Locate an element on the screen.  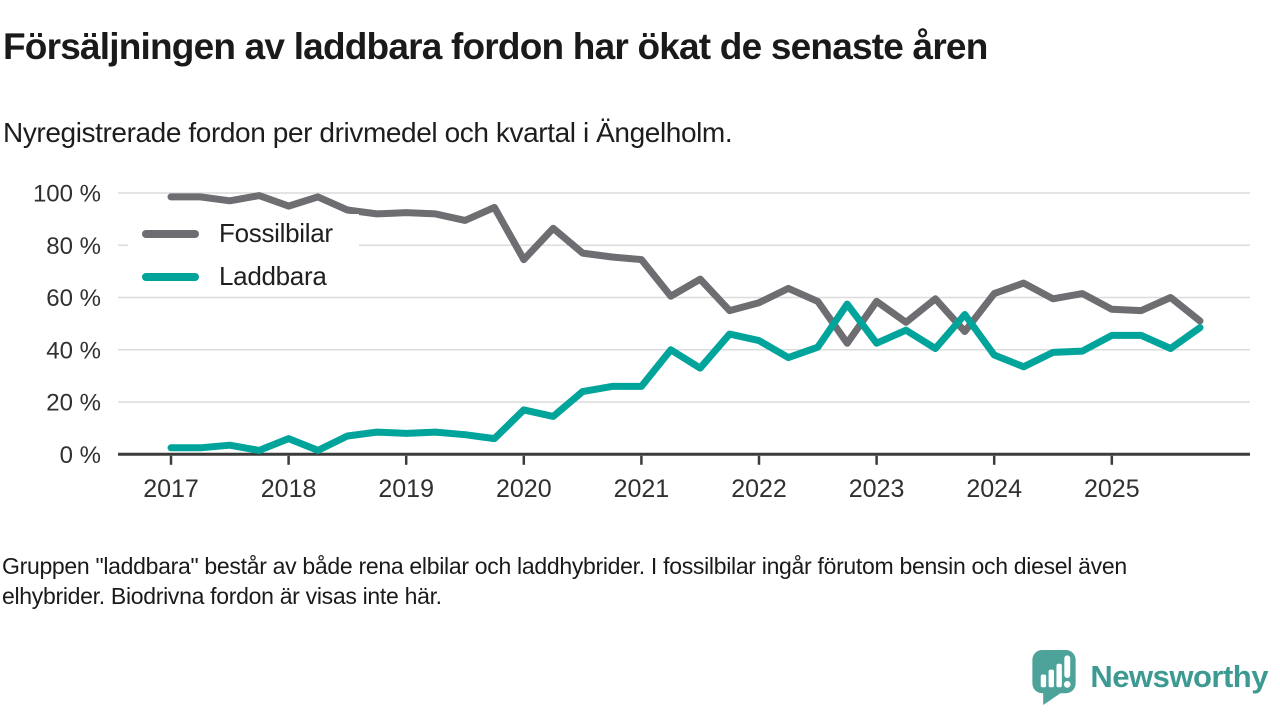
y-tick-label: 60 % is located at coordinates (73, 298).